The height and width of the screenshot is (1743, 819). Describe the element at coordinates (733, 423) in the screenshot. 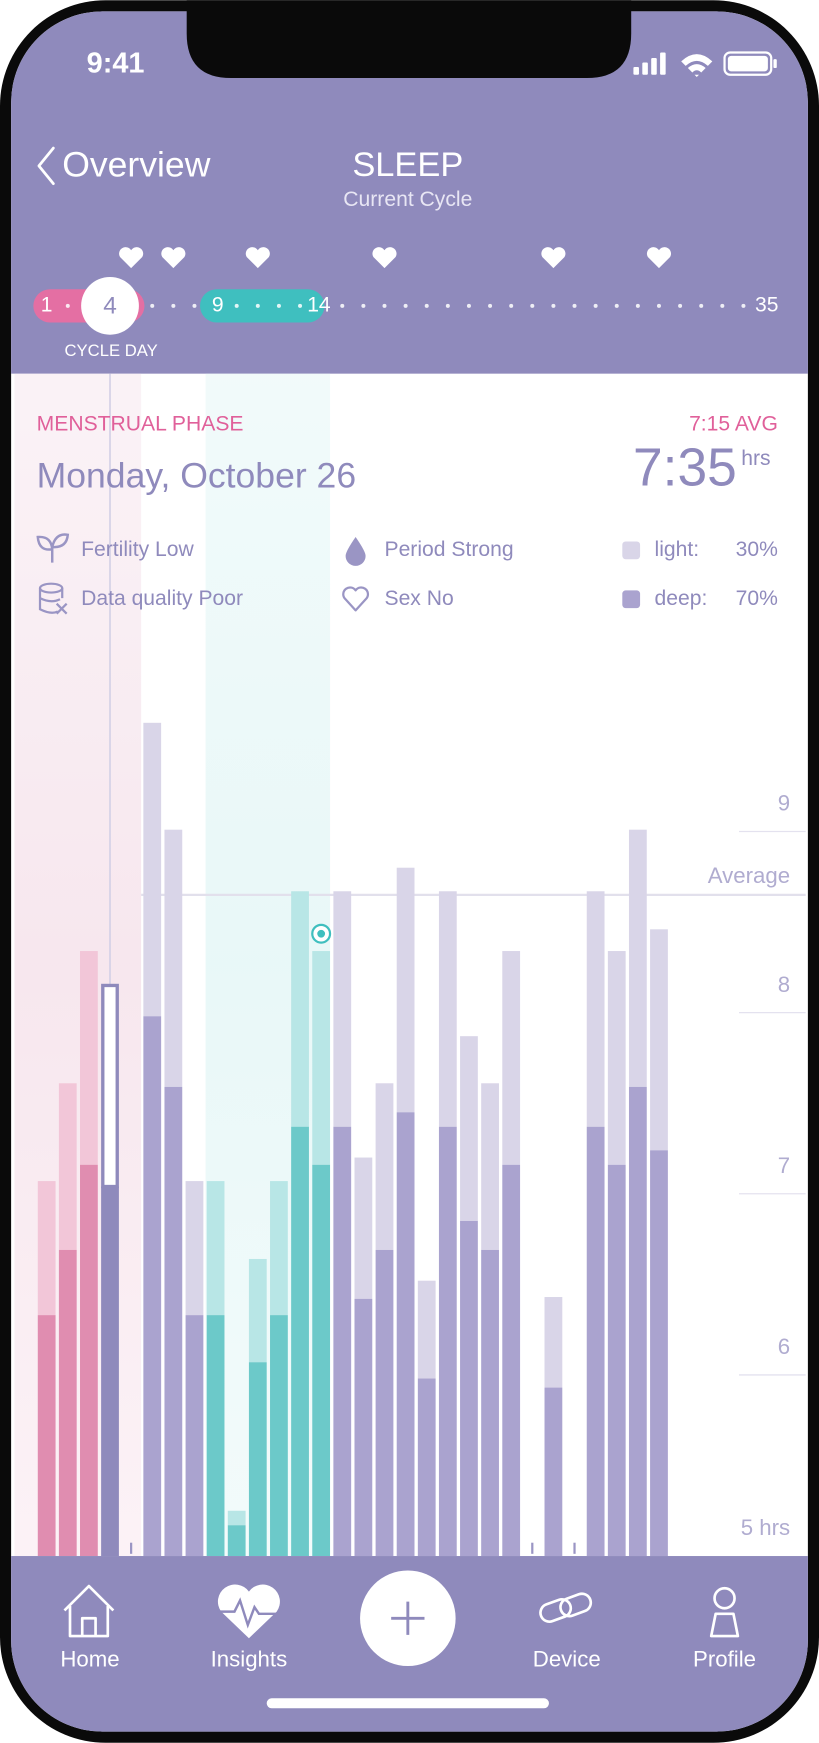

I see `average-label: 7:15 AVG` at that location.